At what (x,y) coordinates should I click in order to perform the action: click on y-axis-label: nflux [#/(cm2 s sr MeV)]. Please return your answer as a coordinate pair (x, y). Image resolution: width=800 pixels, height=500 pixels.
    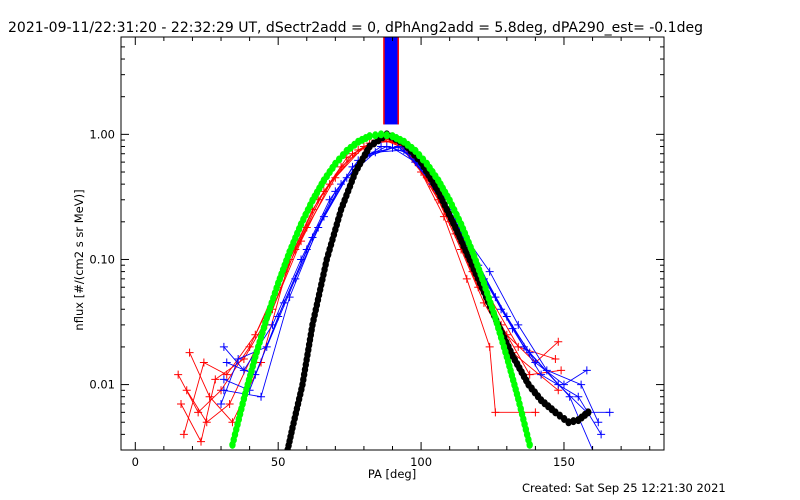
    Looking at the image, I should click on (79, 259).